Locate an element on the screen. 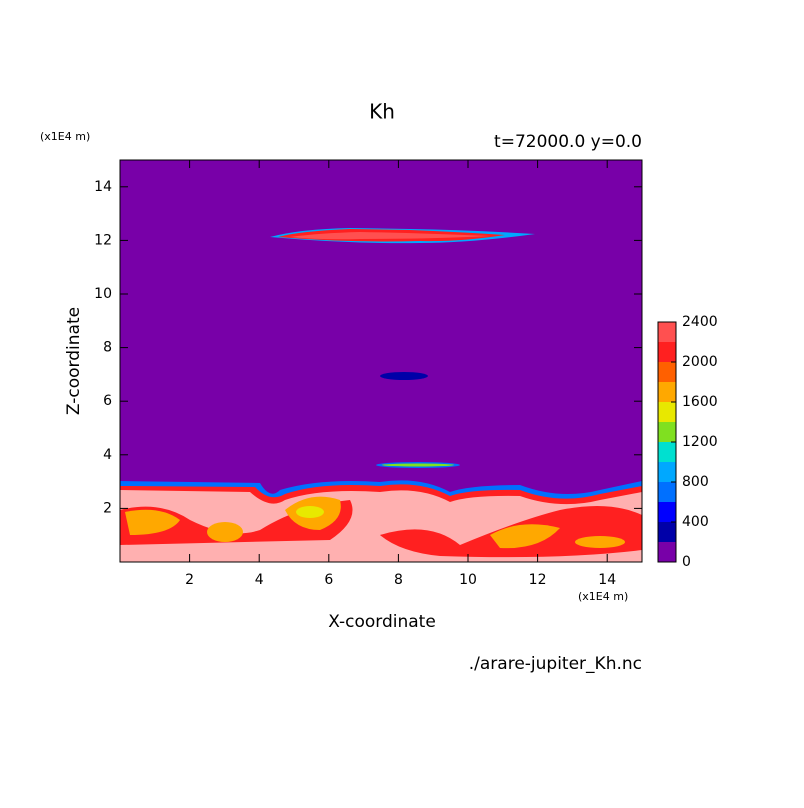  colorbar-tick-label: 0 is located at coordinates (686, 562).